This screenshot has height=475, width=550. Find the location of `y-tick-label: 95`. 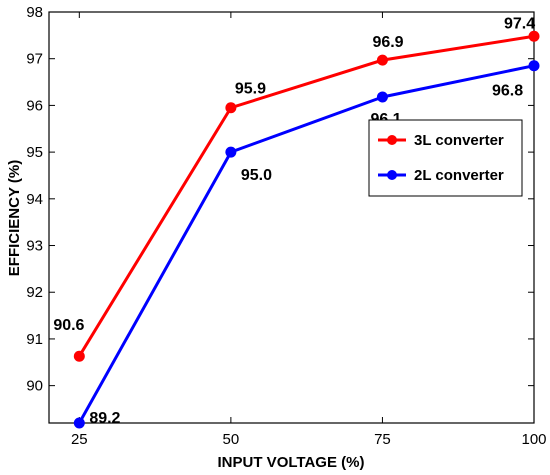

y-tick-label: 95 is located at coordinates (34, 152).